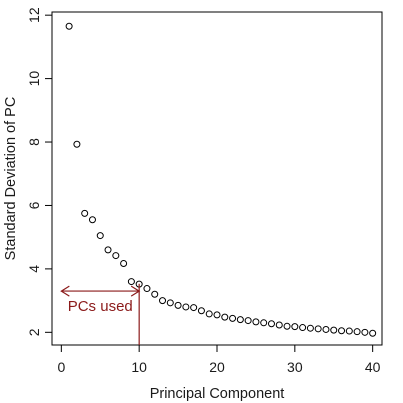  I want to click on arrow-head-right, so click(135, 291).